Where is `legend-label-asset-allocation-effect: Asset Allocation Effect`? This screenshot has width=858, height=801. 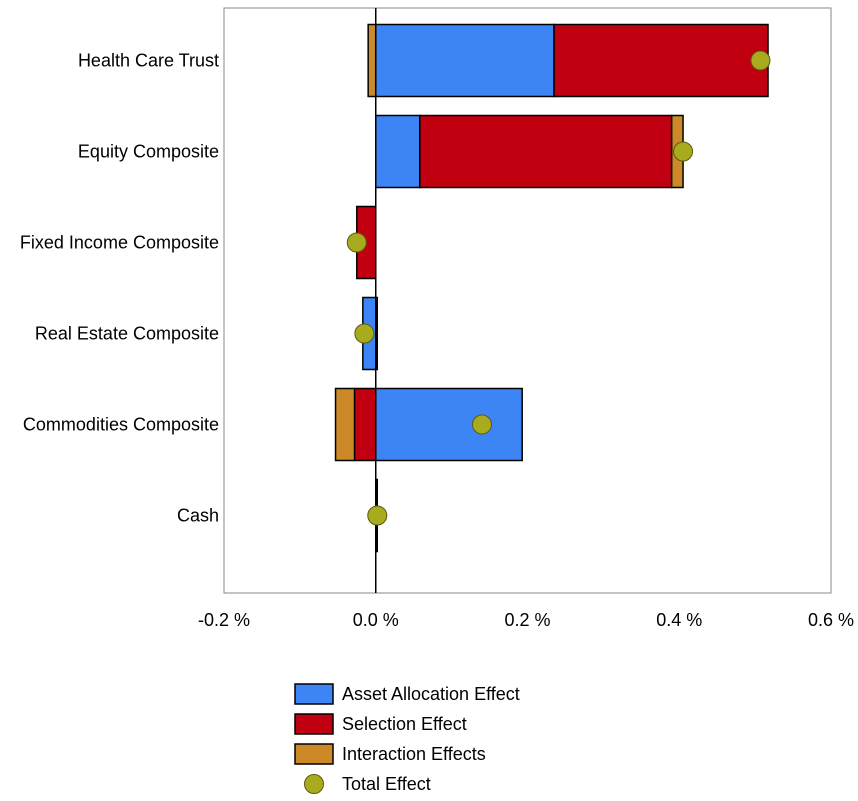 legend-label-asset-allocation-effect: Asset Allocation Effect is located at coordinates (431, 694).